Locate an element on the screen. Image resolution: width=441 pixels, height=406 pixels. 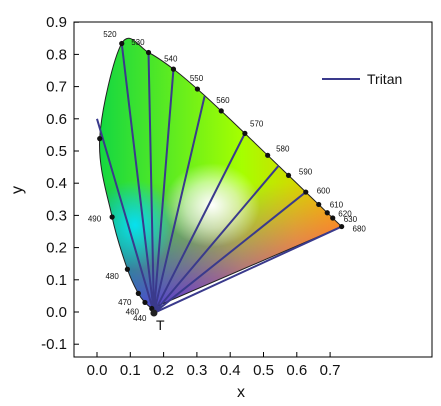
wavelength-label-550: 550 is located at coordinates (197, 78).